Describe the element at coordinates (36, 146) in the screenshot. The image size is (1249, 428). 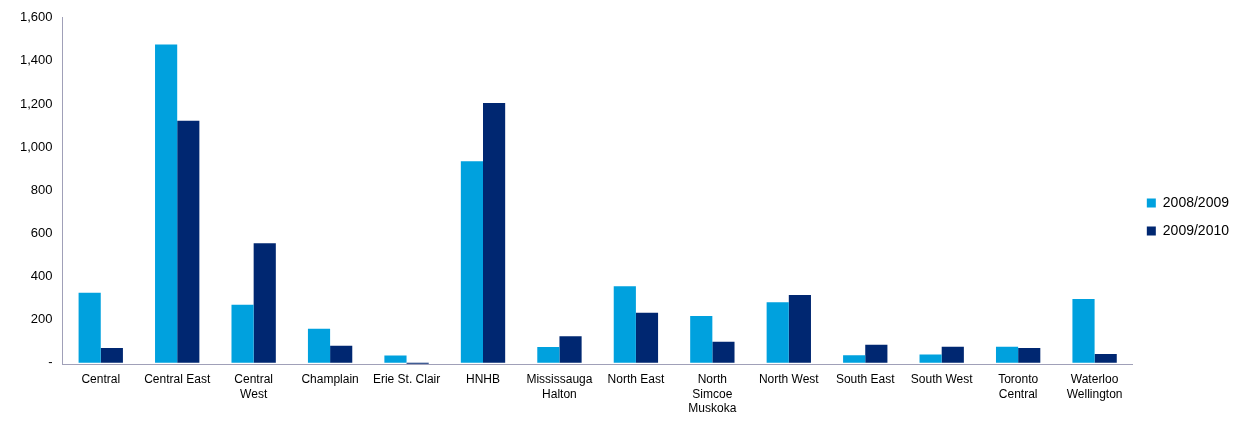
I see `y-tick-label: 1,000` at that location.